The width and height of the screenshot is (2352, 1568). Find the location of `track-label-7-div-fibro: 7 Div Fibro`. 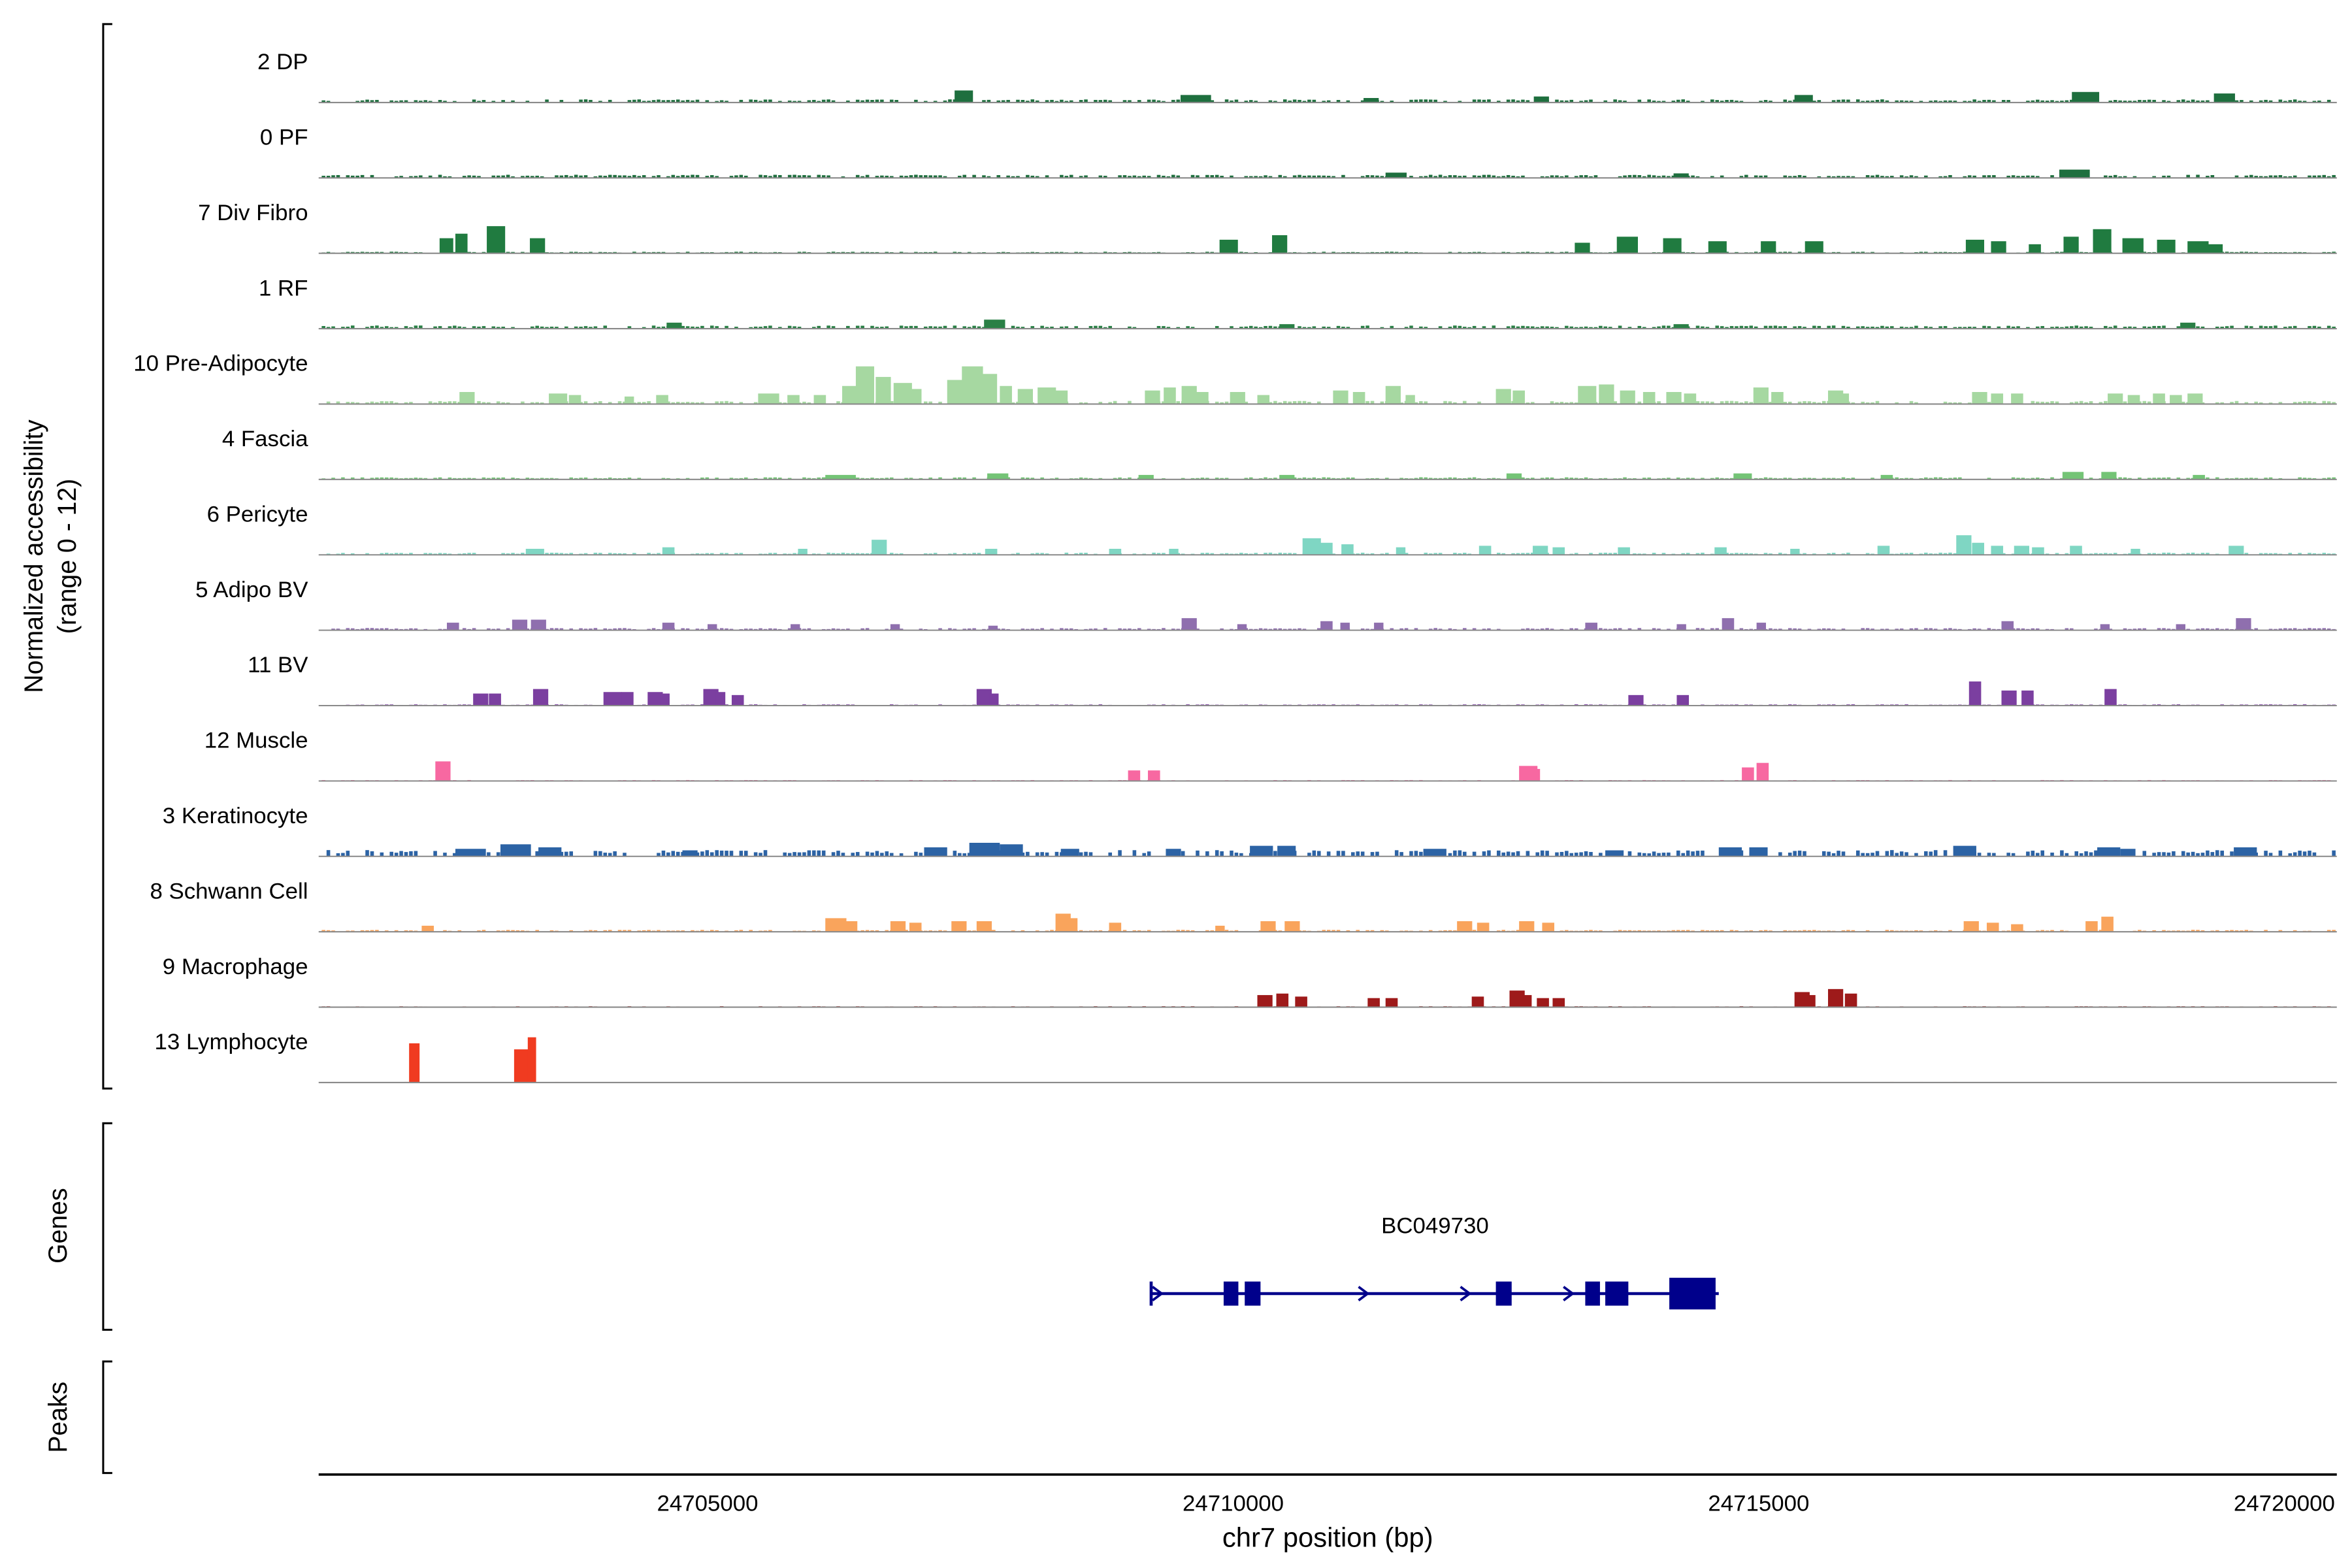

track-label-7-div-fibro: 7 Div Fibro is located at coordinates (253, 213).